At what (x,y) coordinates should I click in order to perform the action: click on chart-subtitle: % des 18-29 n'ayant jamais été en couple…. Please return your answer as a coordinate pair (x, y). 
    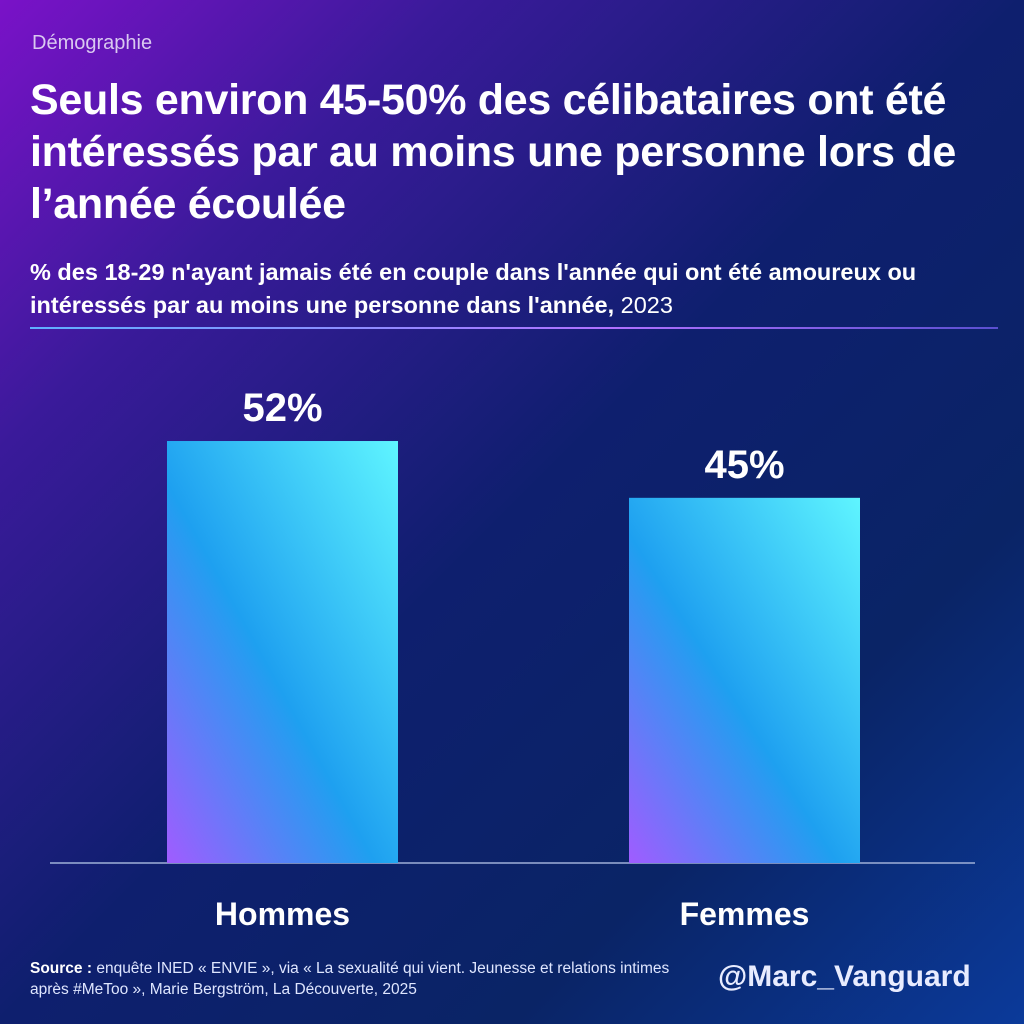
    Looking at the image, I should click on (520, 289).